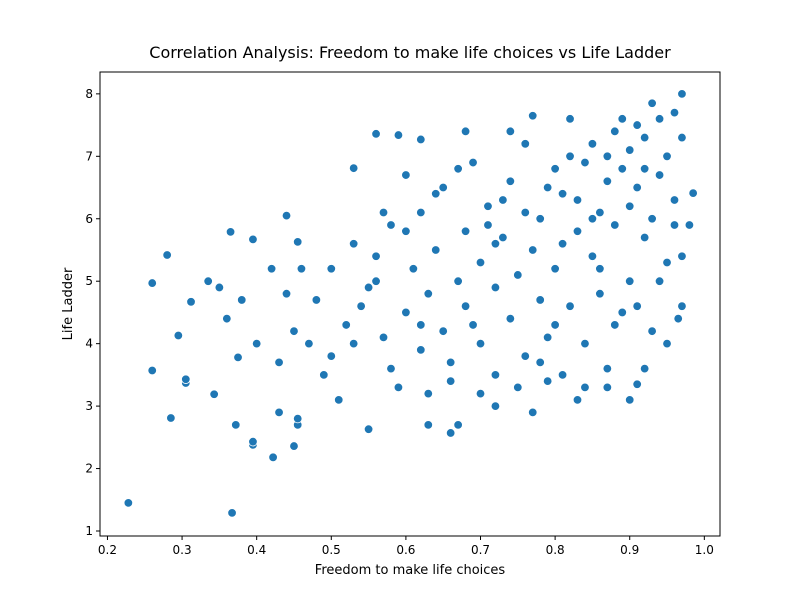  Describe the element at coordinates (89, 94) in the screenshot. I see `y-tick-label: 8` at that location.